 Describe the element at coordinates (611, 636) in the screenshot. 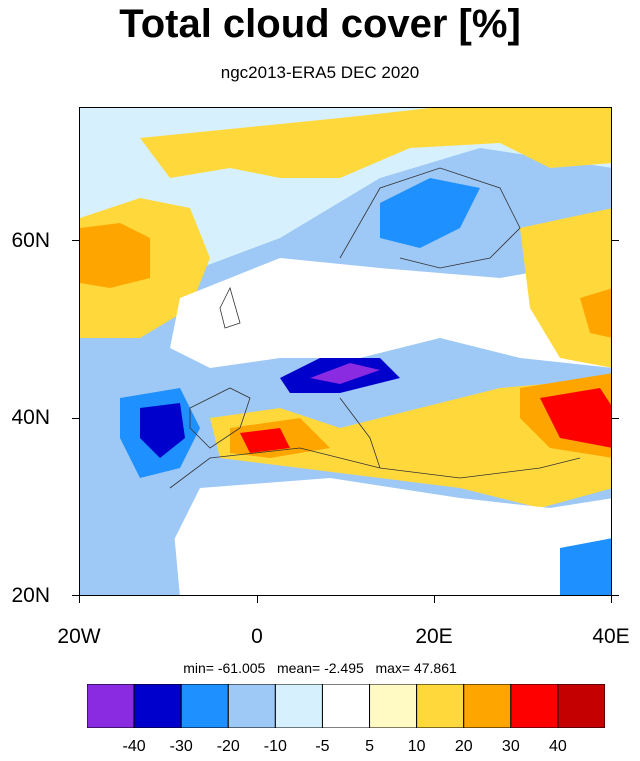

I see `lon-label-40e: 40E` at that location.